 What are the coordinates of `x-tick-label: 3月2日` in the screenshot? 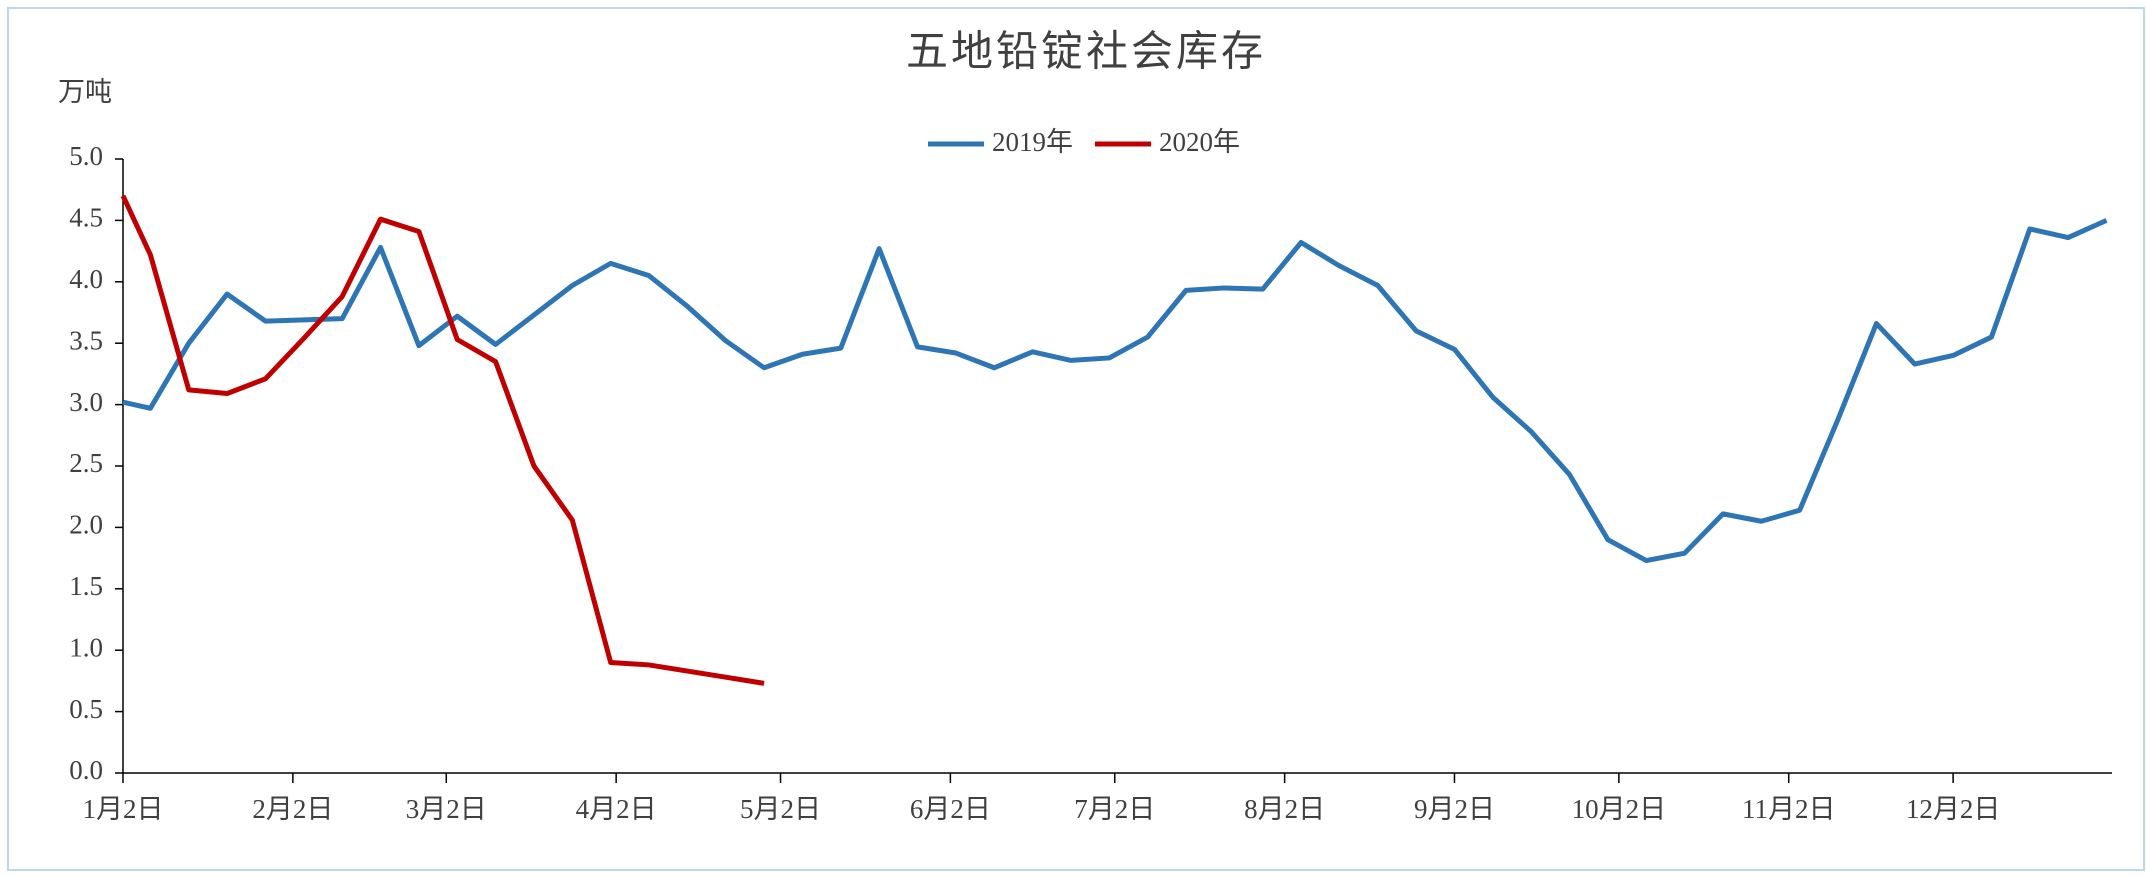 It's located at (446, 809).